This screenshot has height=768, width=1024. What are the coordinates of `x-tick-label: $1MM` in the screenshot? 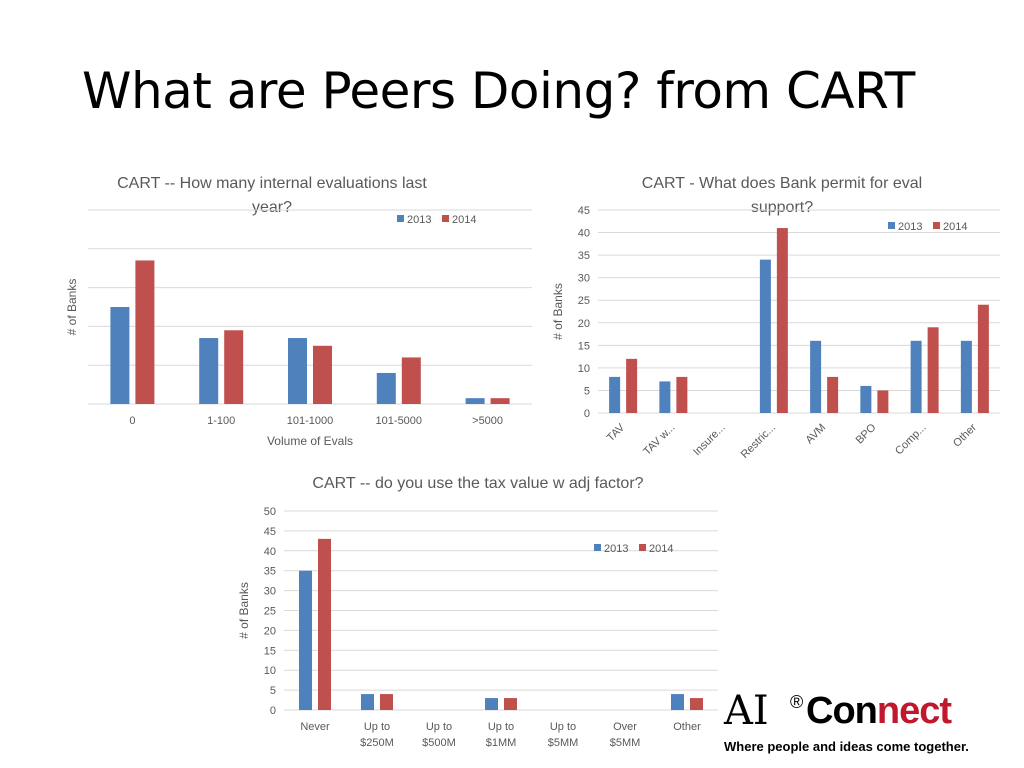 It's located at (501, 743).